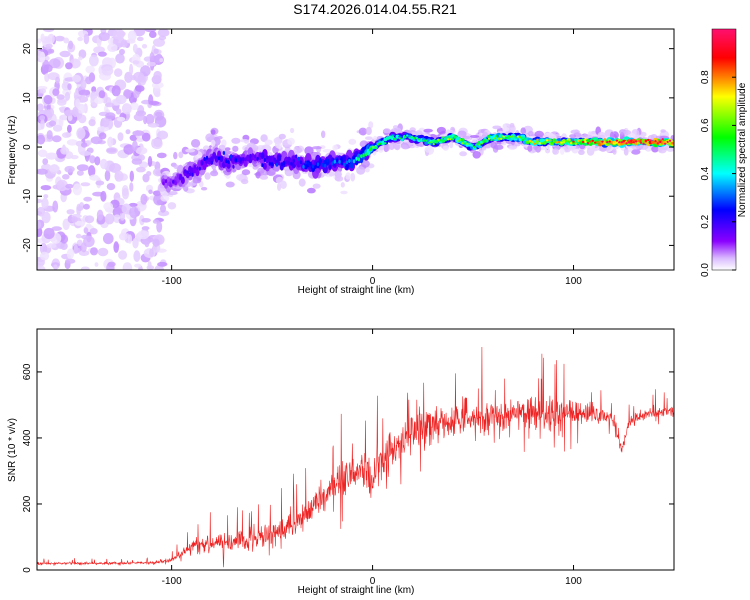 The width and height of the screenshot is (750, 600). I want to click on spectrogram-y-tick-label: -20, so click(27, 245).